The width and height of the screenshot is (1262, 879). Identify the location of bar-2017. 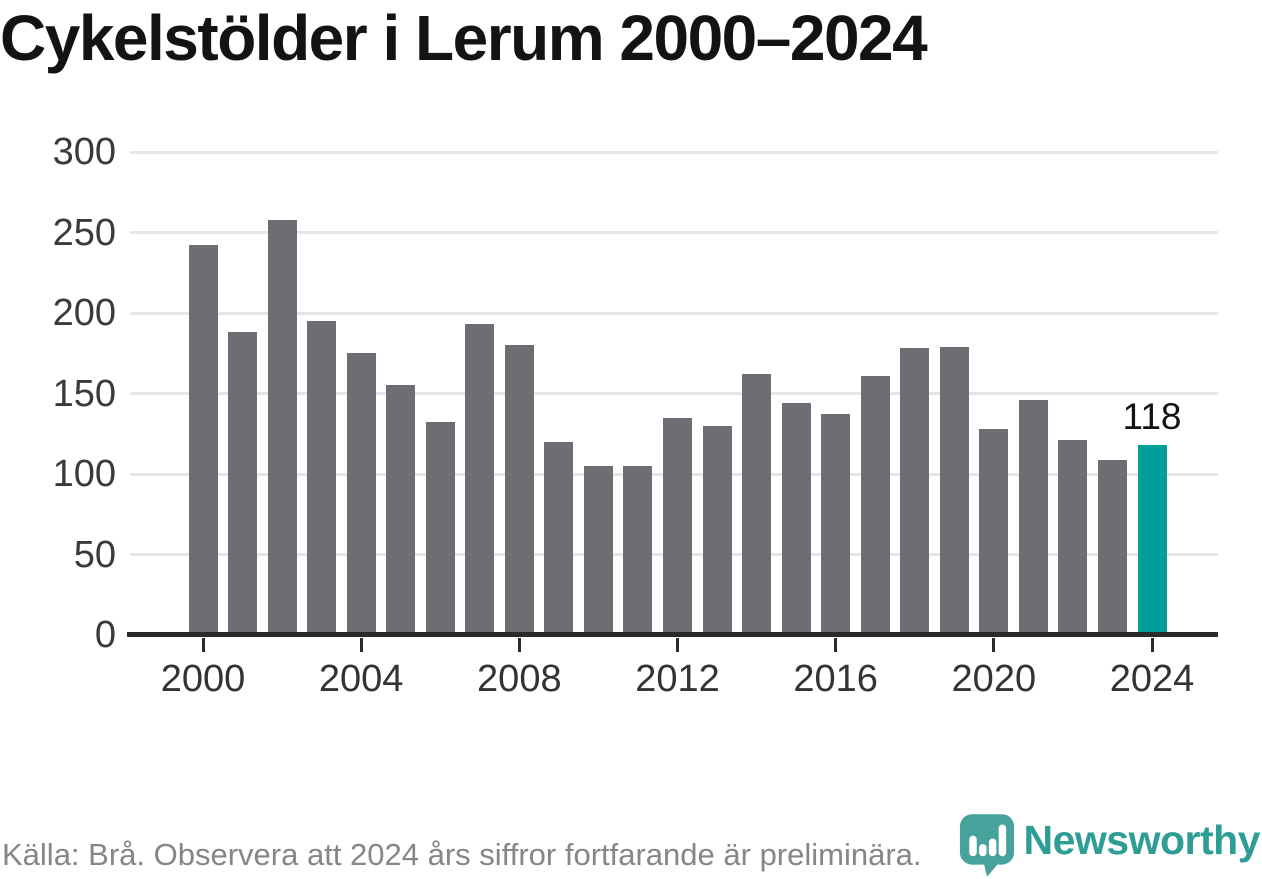
(875, 505).